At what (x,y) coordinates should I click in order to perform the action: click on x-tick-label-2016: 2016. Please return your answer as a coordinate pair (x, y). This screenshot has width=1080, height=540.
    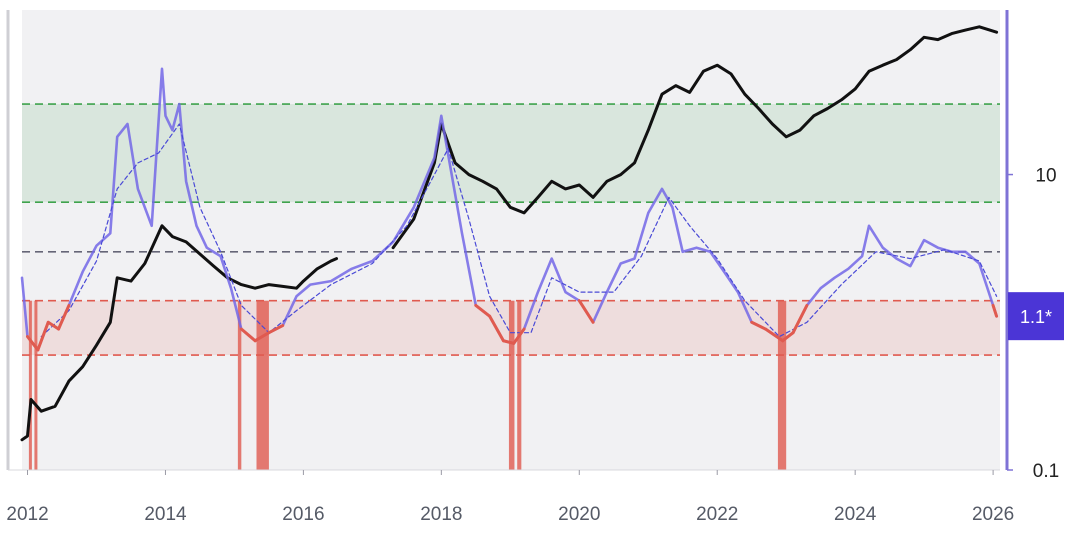
    Looking at the image, I should click on (303, 514).